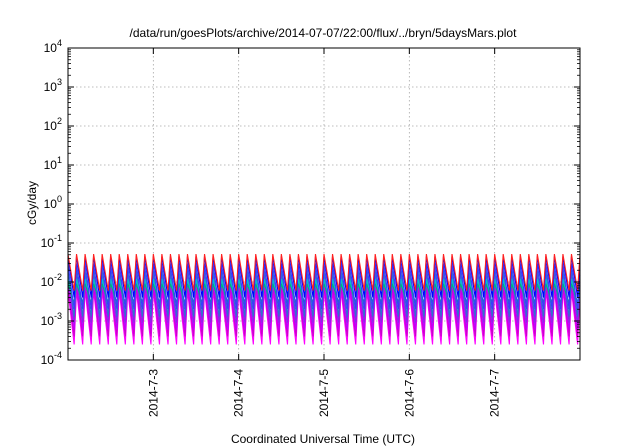  What do you see at coordinates (51, 280) in the screenshot?
I see `y-tick-label: 10⁻²` at bounding box center [51, 280].